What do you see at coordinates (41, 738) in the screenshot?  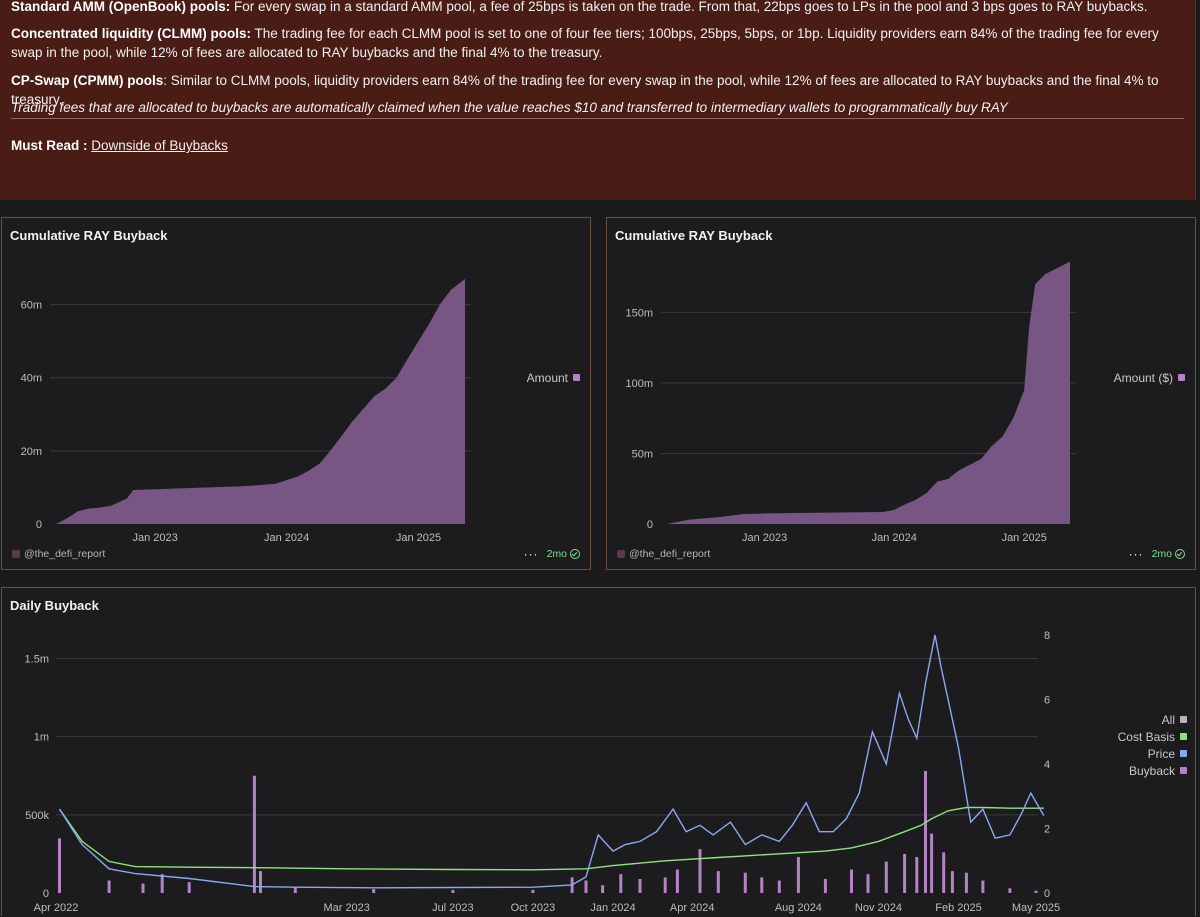 I see `y-left-tick-label: 1m` at bounding box center [41, 738].